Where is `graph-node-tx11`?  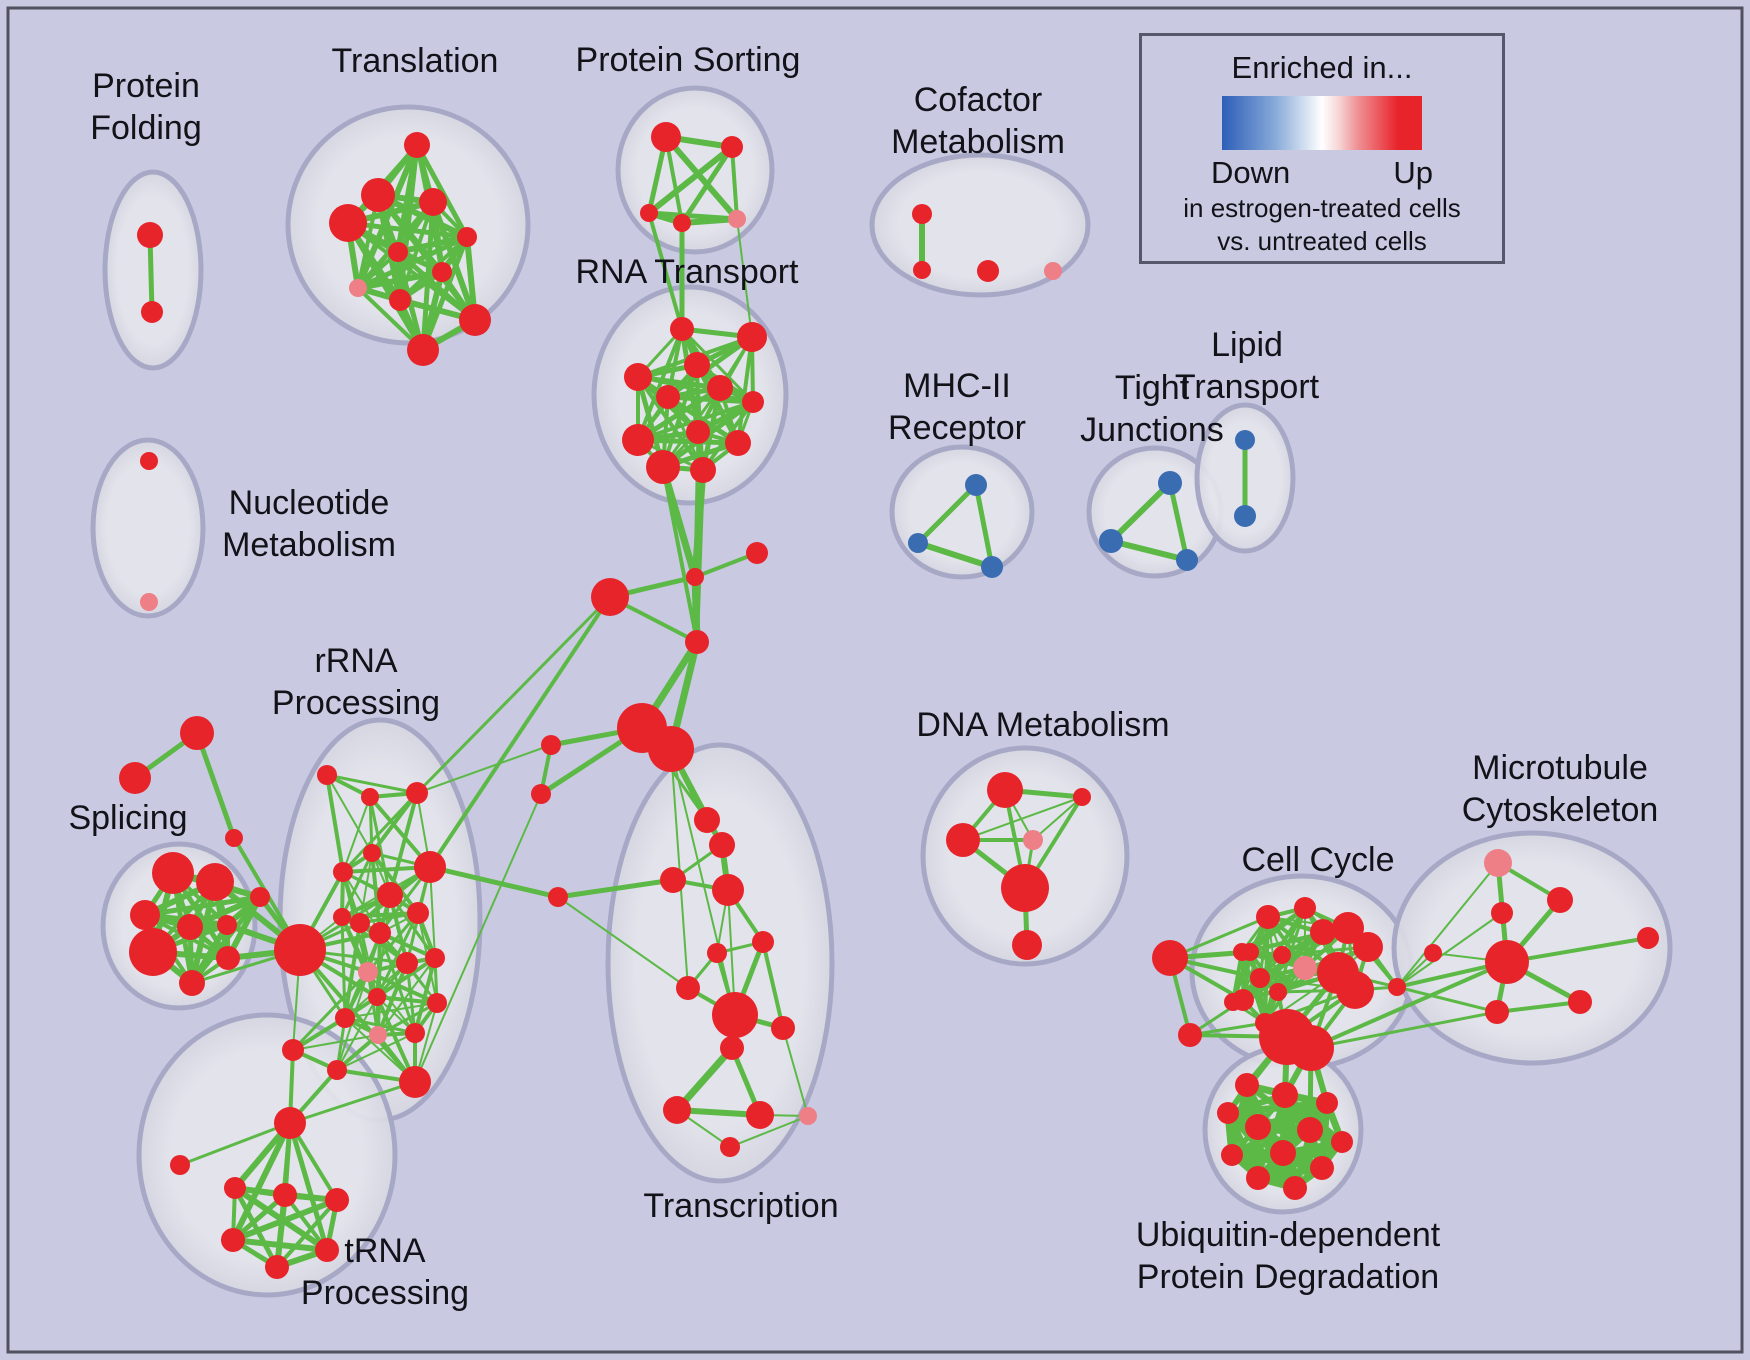 graph-node-tx11 is located at coordinates (677, 1110).